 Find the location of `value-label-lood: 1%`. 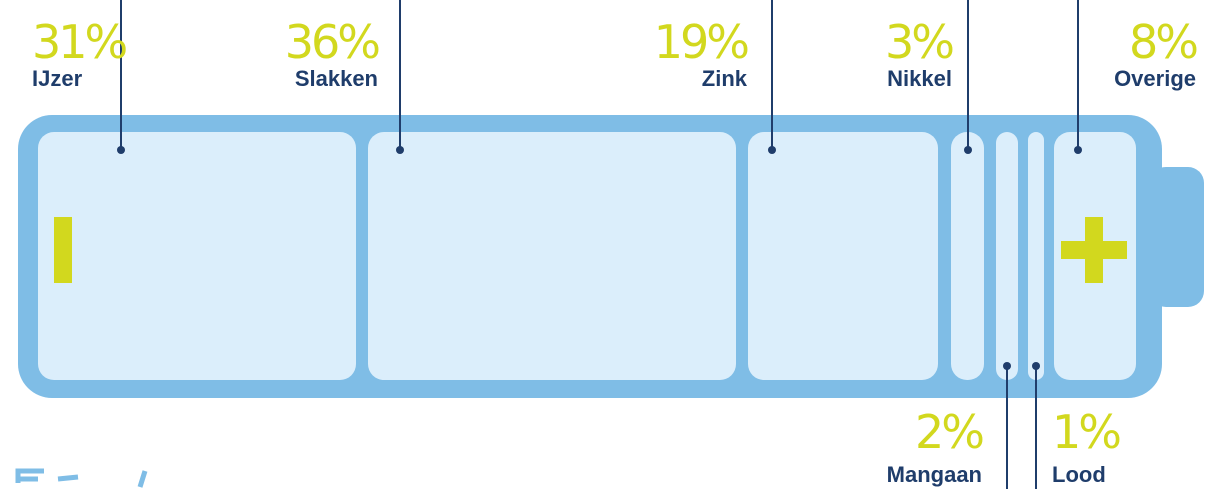

value-label-lood: 1% is located at coordinates (1086, 432).